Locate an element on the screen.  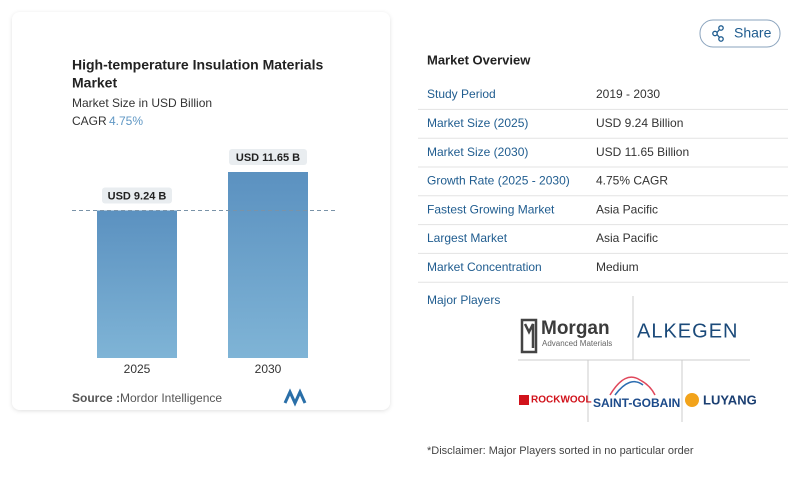
row-label: Growth Rate (2025 - 2030) is located at coordinates (498, 181).